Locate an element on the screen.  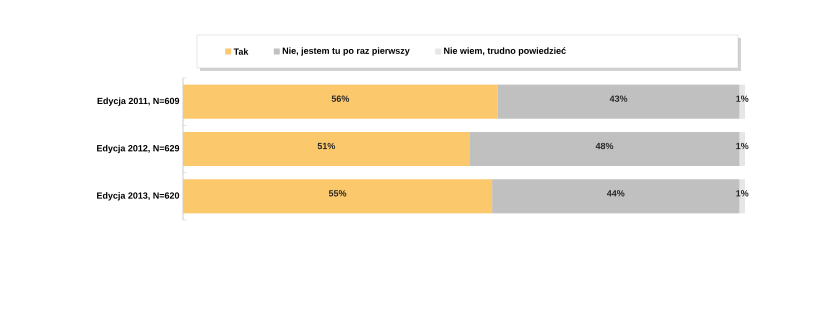
y-tick-label: Edycja 2011, N=609 is located at coordinates (139, 101).